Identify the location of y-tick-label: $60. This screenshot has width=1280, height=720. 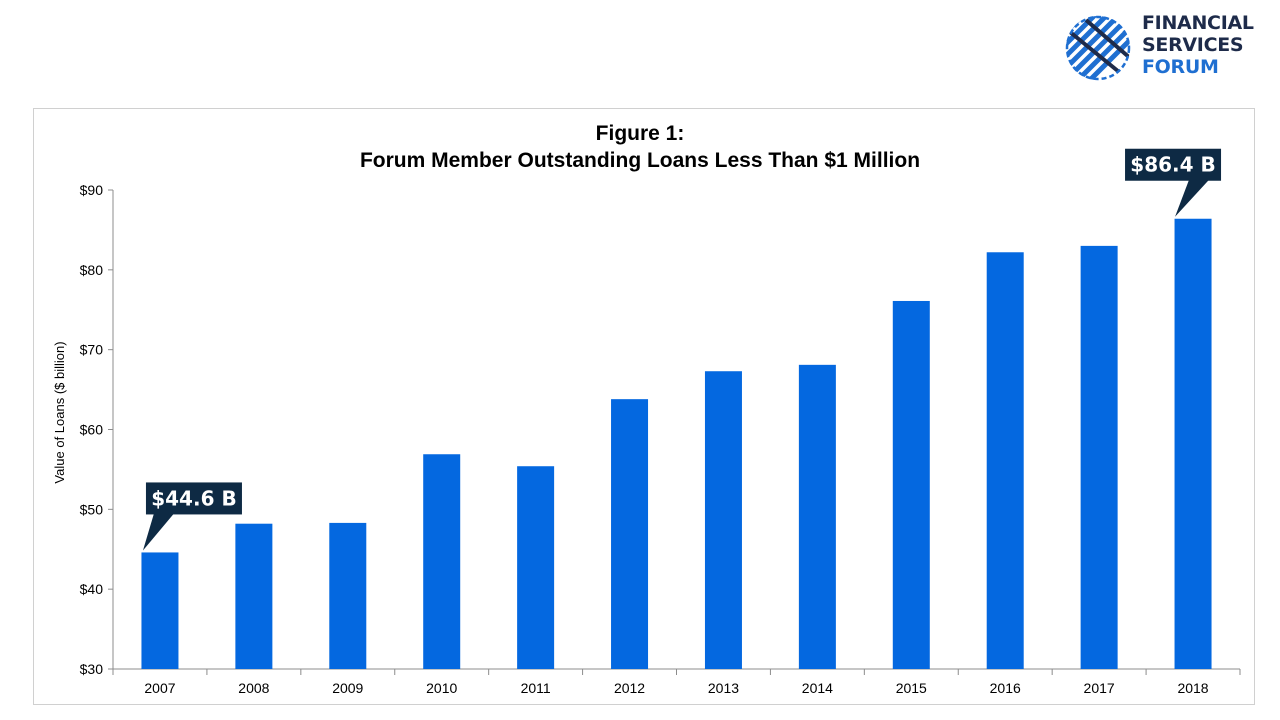
(92, 430).